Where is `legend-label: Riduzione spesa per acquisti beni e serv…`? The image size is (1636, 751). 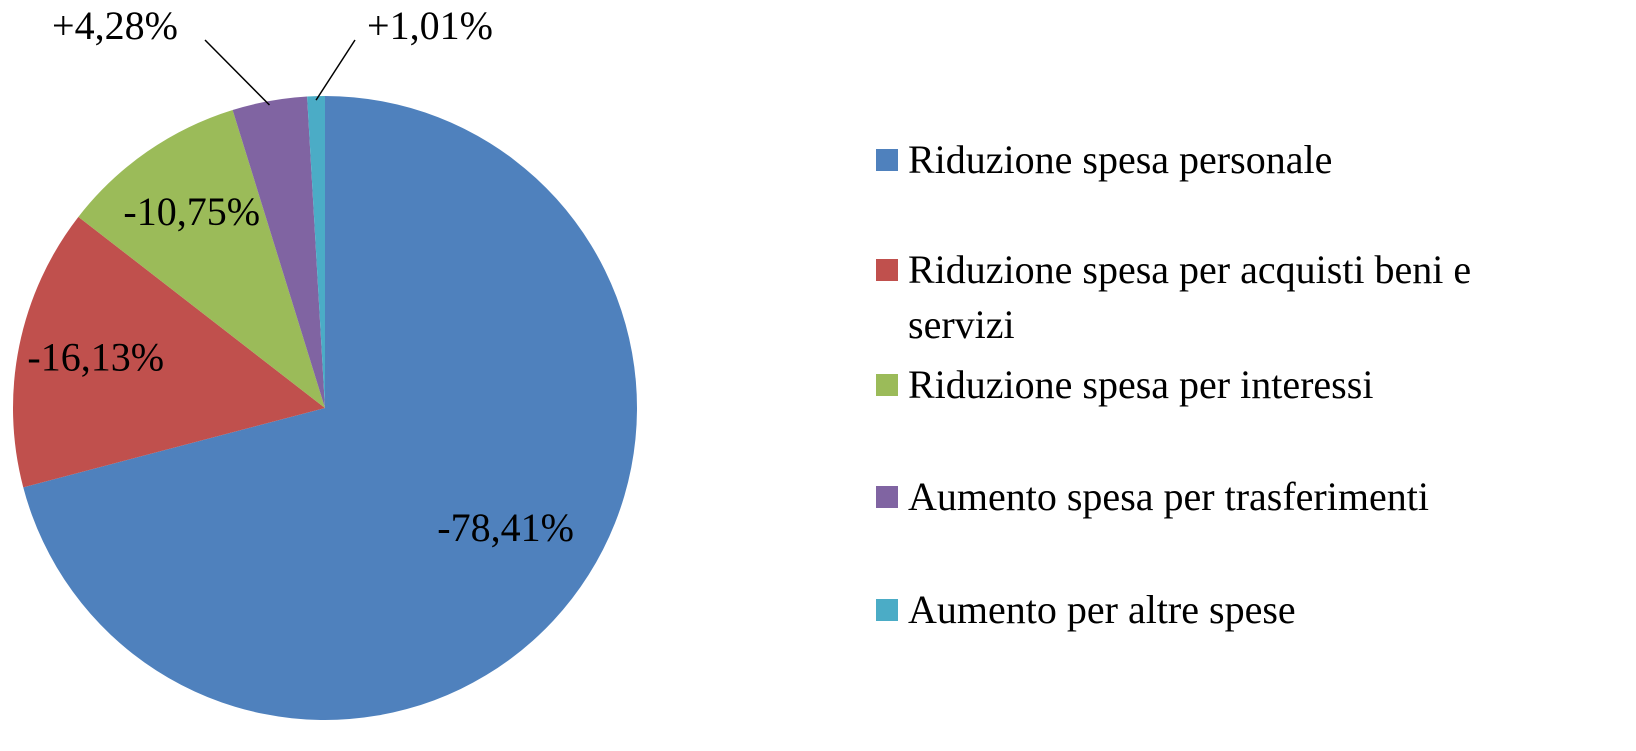 legend-label: Riduzione spesa per acquisti beni e serv… is located at coordinates (1190, 297).